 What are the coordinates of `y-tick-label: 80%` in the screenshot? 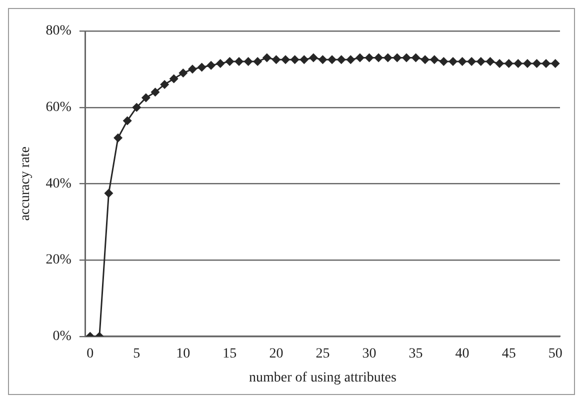 It's located at (59, 31).